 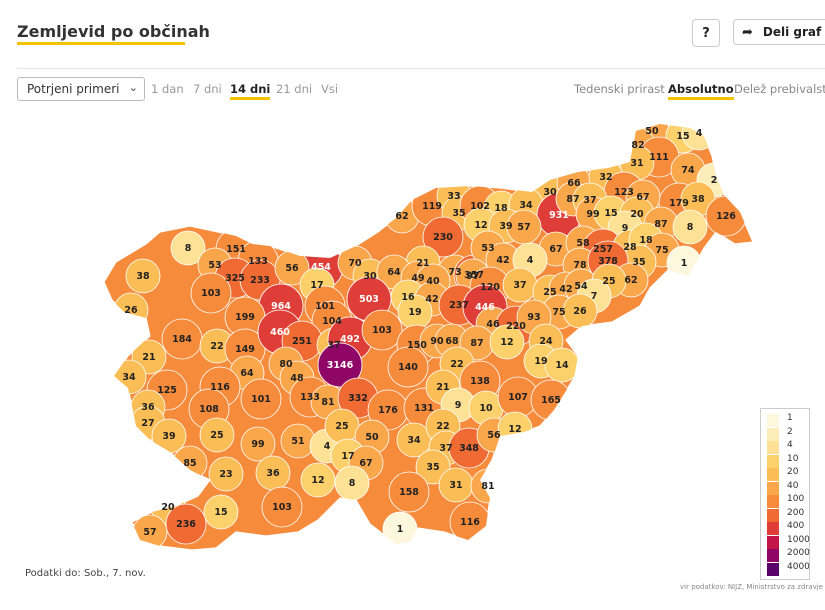 I want to click on municipality-value-label: 8, so click(x=188, y=248).